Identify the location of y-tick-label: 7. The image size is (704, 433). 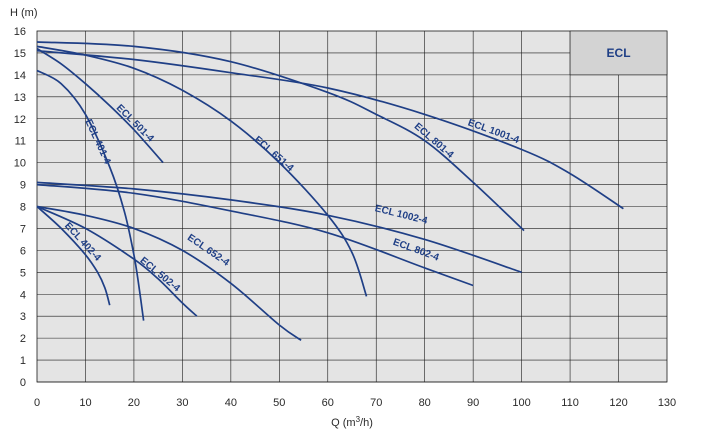
(23, 229).